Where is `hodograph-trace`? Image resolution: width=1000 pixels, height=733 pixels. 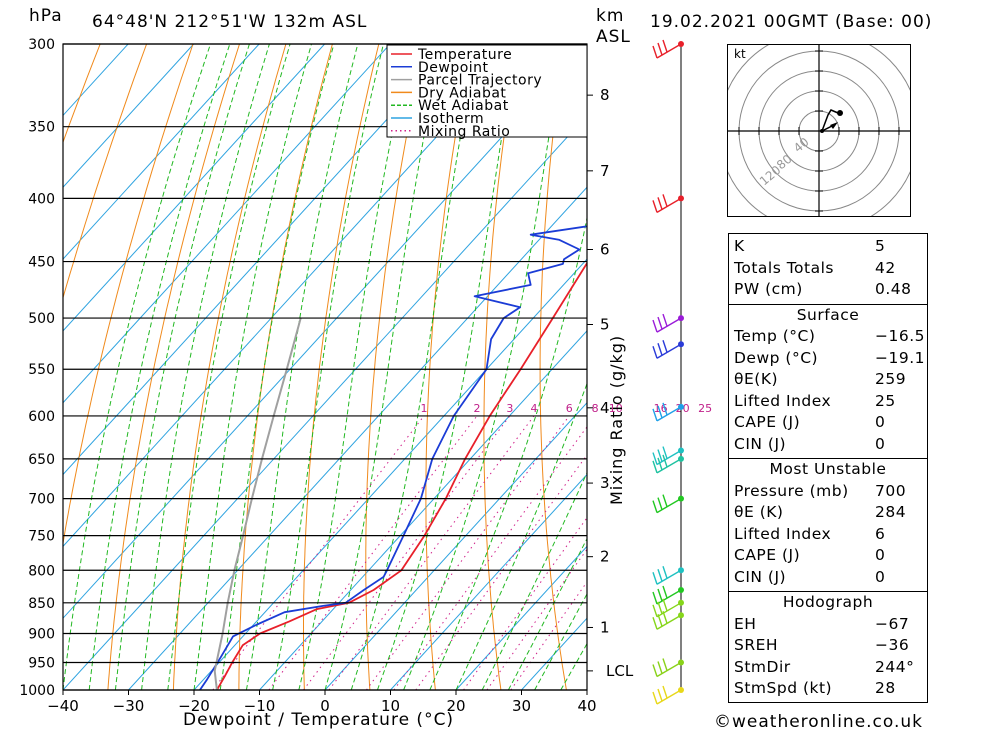 hodograph-trace is located at coordinates (830, 120).